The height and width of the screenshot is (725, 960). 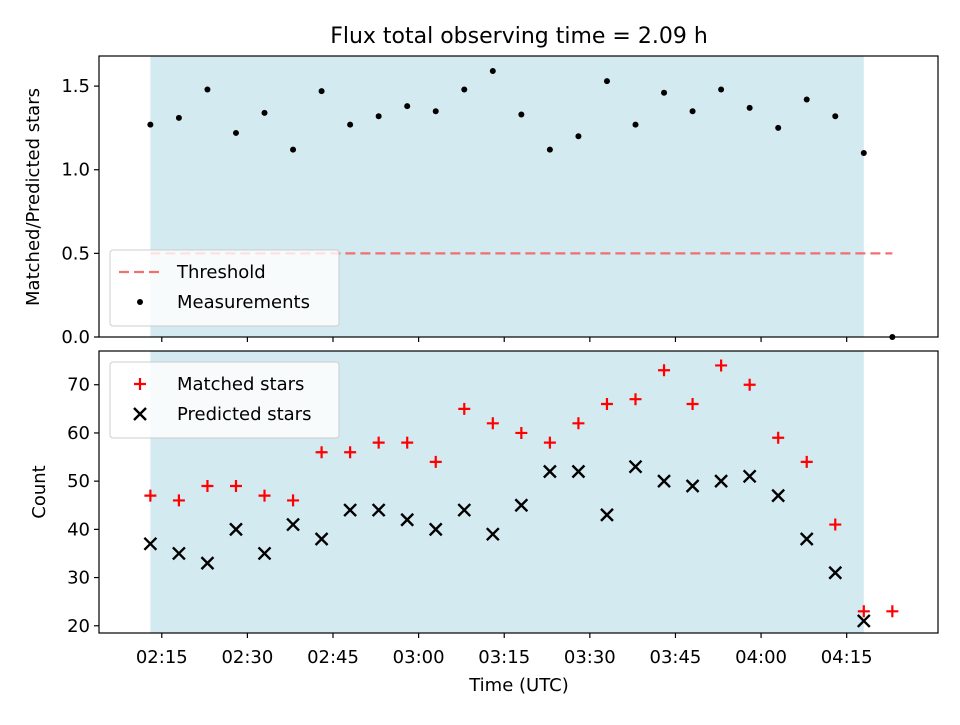 What do you see at coordinates (39, 491) in the screenshot?
I see `bottom-y-axis-label: Count` at bounding box center [39, 491].